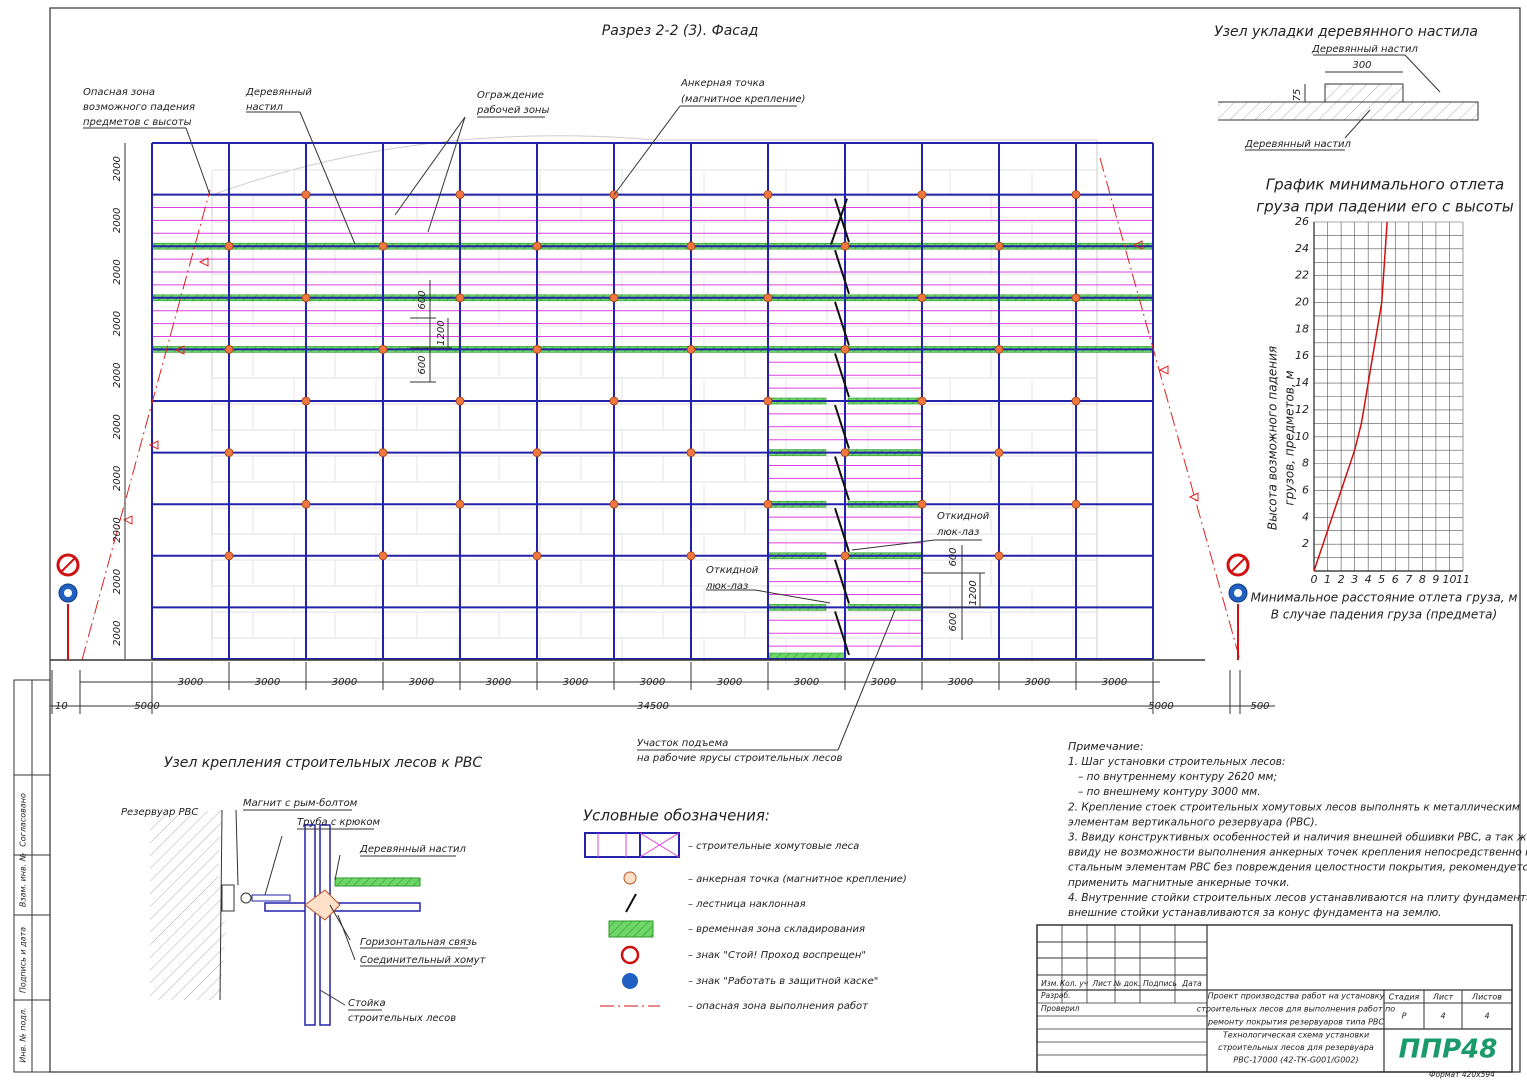 This screenshot has height=1080, width=1527. Describe the element at coordinates (1060, 1008) in the screenshot. I see `label: Проверил` at that location.